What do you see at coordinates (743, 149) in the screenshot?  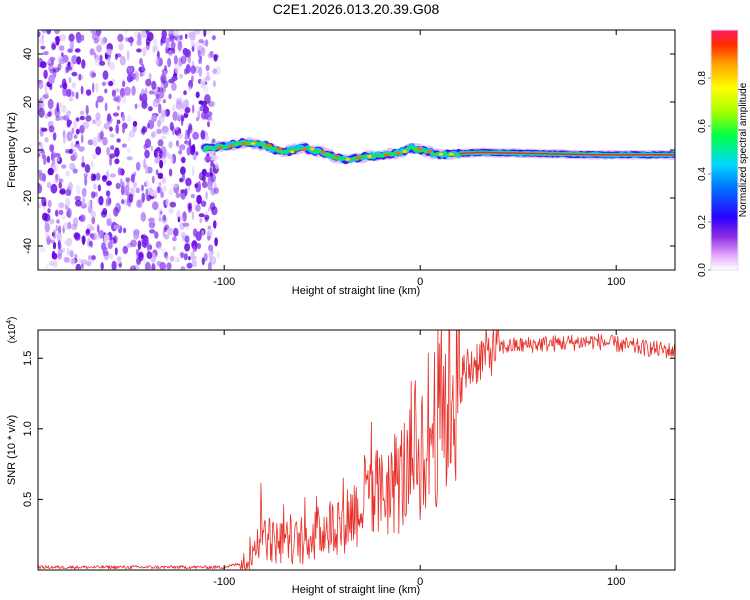 I see `colorbar-label: Normalized spectral amplitude` at bounding box center [743, 149].